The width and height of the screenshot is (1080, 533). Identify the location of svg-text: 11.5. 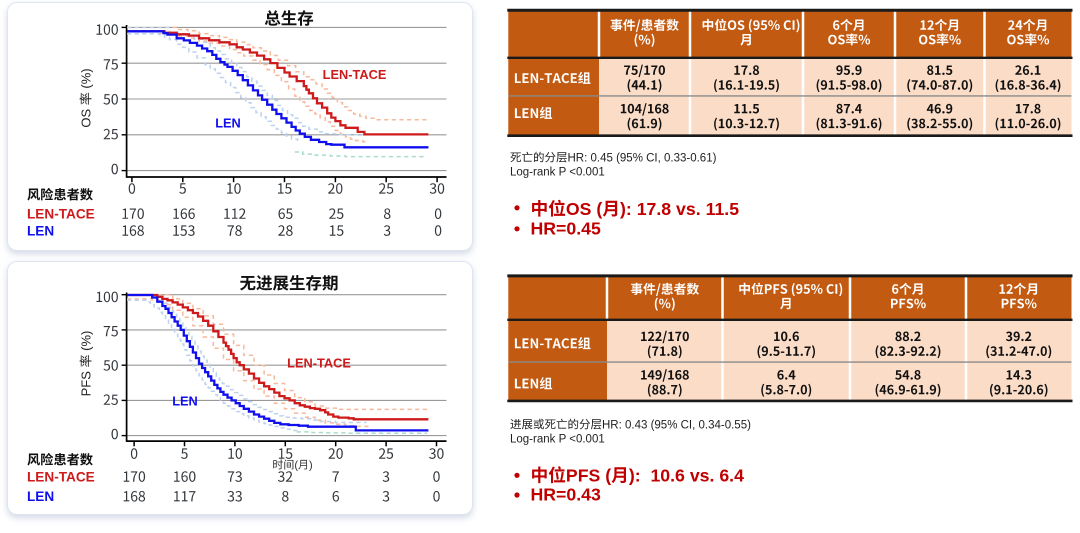
(723, 209).